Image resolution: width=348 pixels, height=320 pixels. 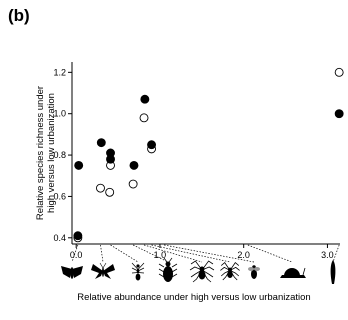 I want to click on x-tick-label: 3.0, so click(x=327, y=255).